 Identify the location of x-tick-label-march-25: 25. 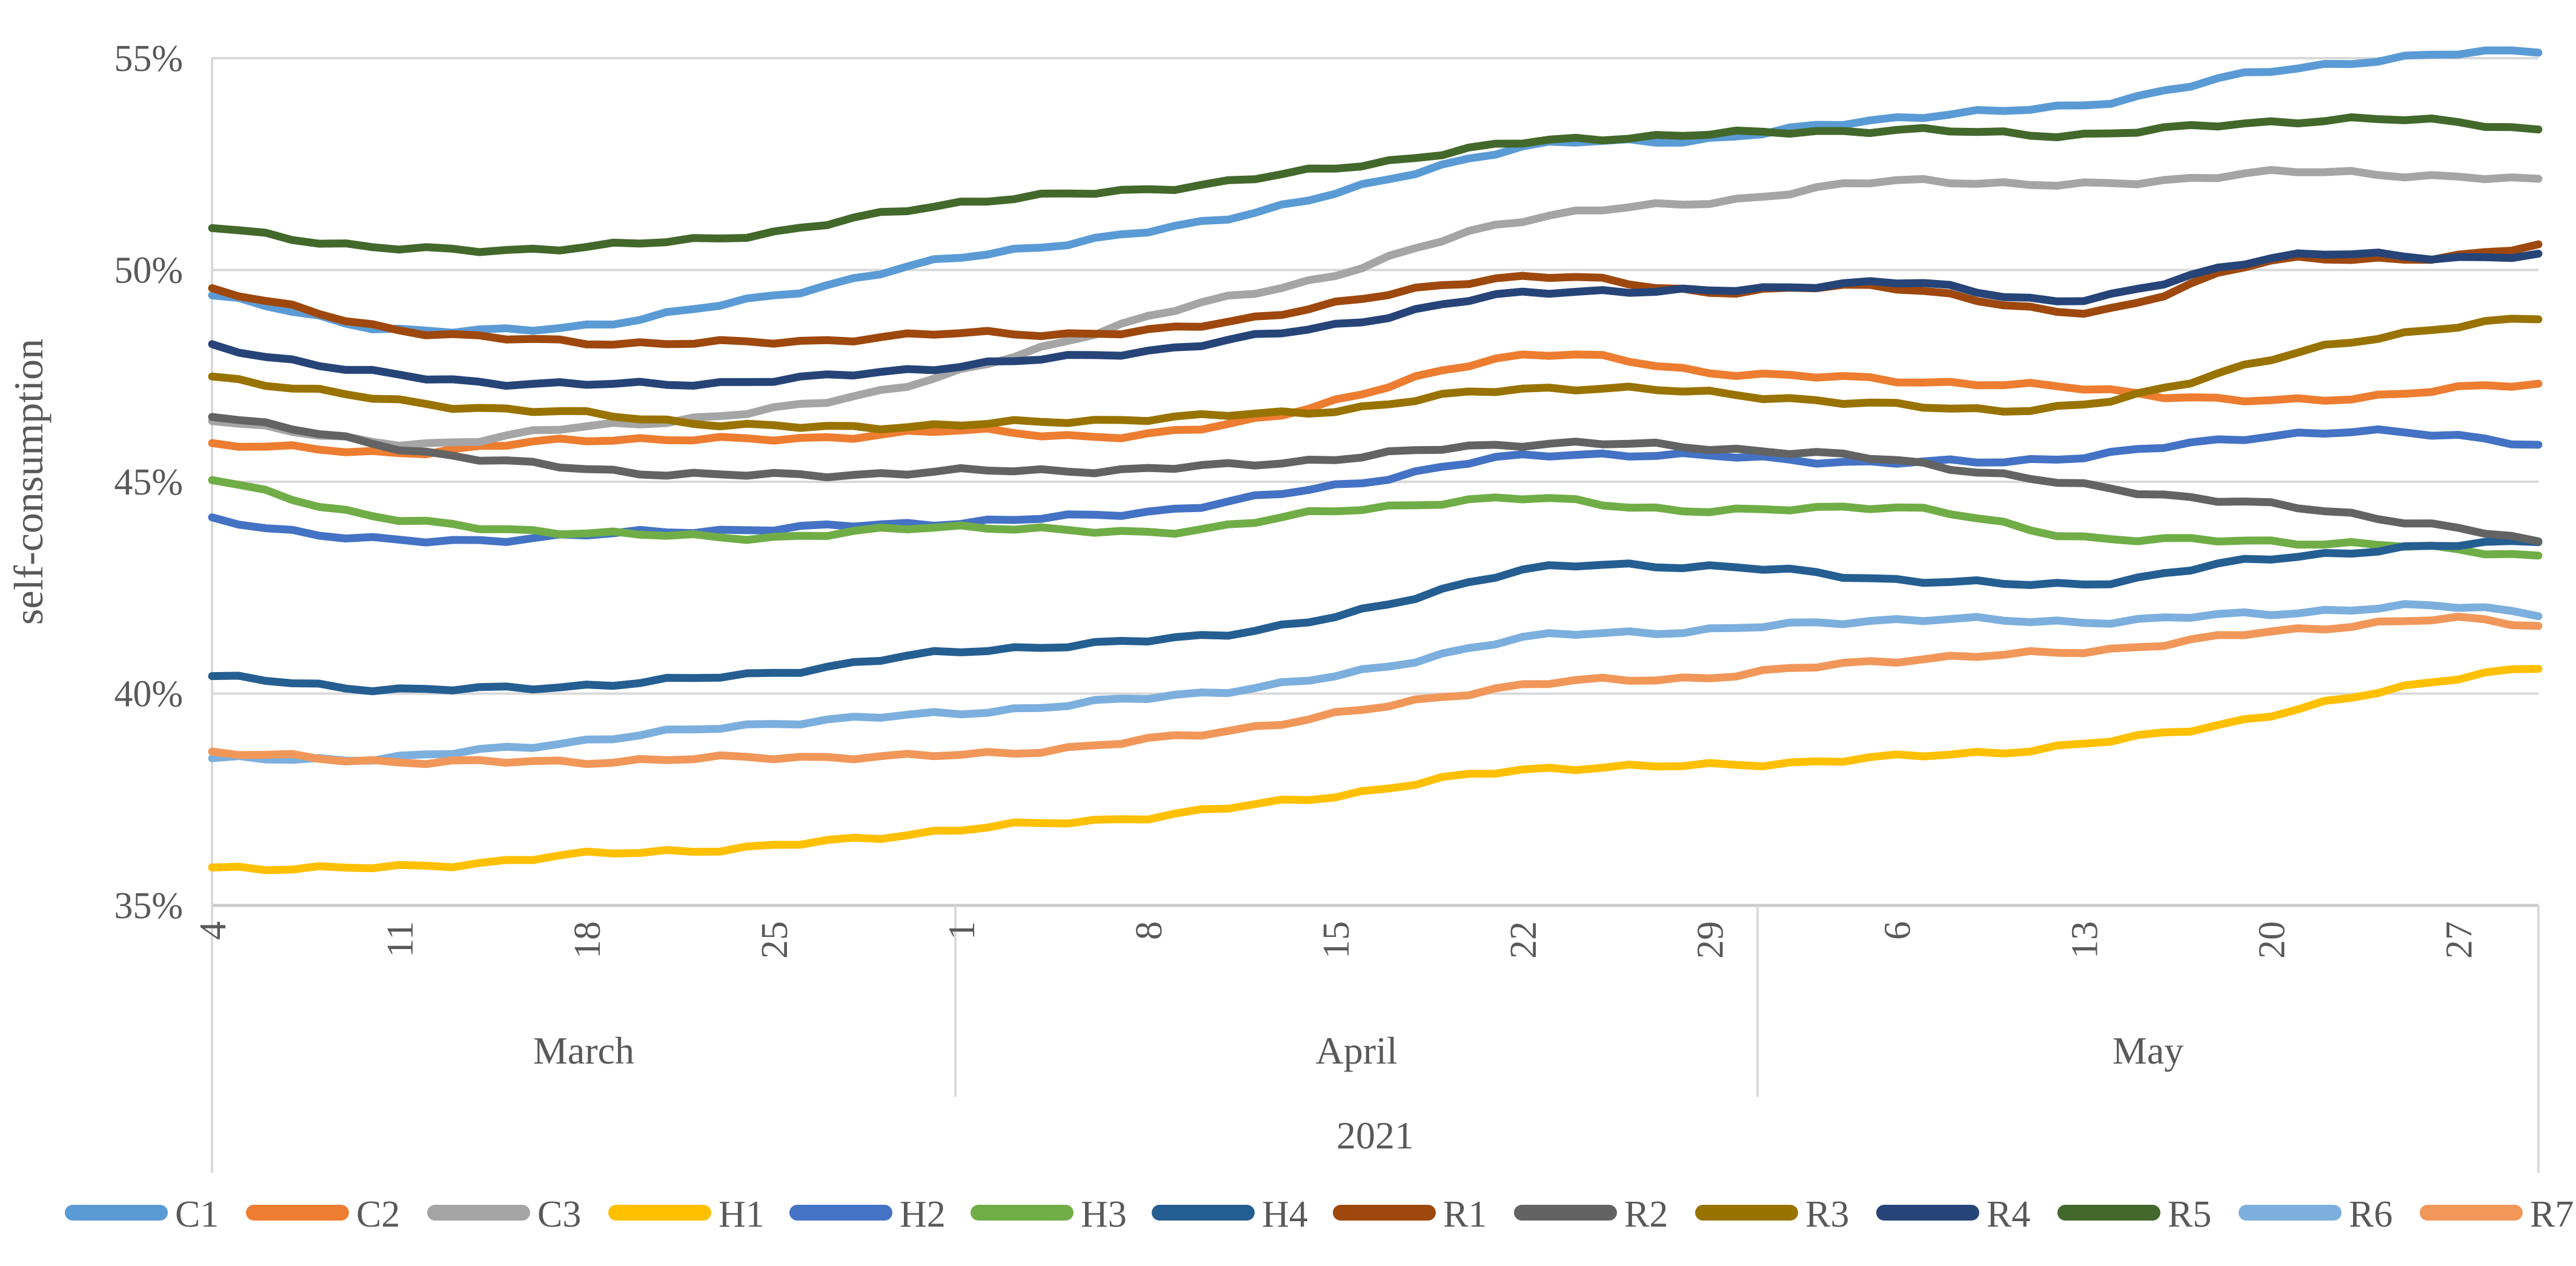
(774, 940).